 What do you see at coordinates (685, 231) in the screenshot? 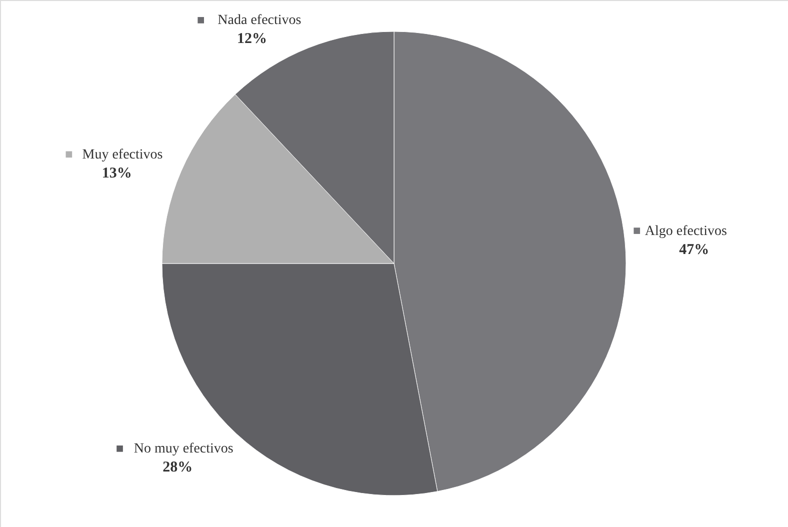
I see `legend-label: Algo efectivos` at bounding box center [685, 231].